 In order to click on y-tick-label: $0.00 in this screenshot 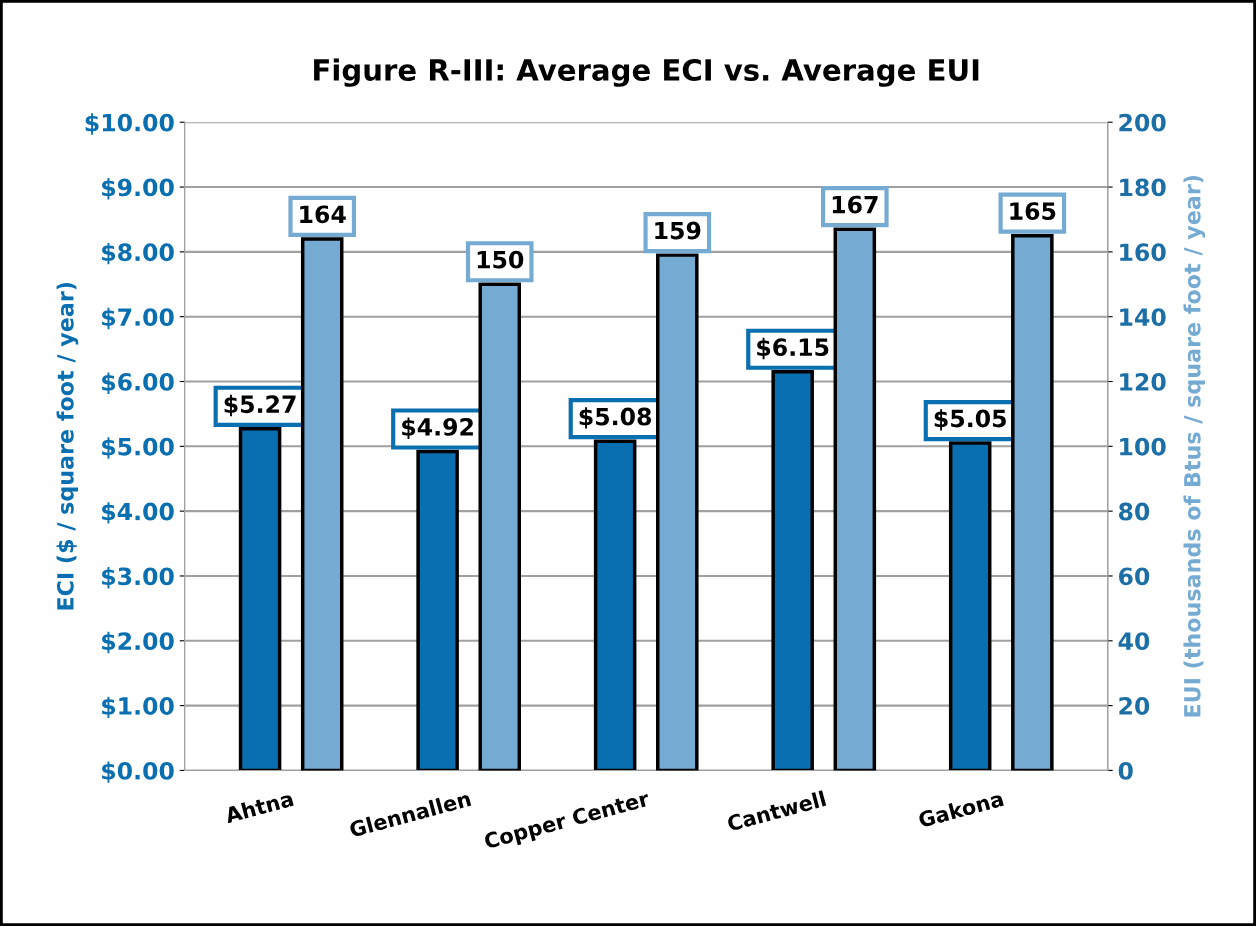, I will do `click(138, 772)`.